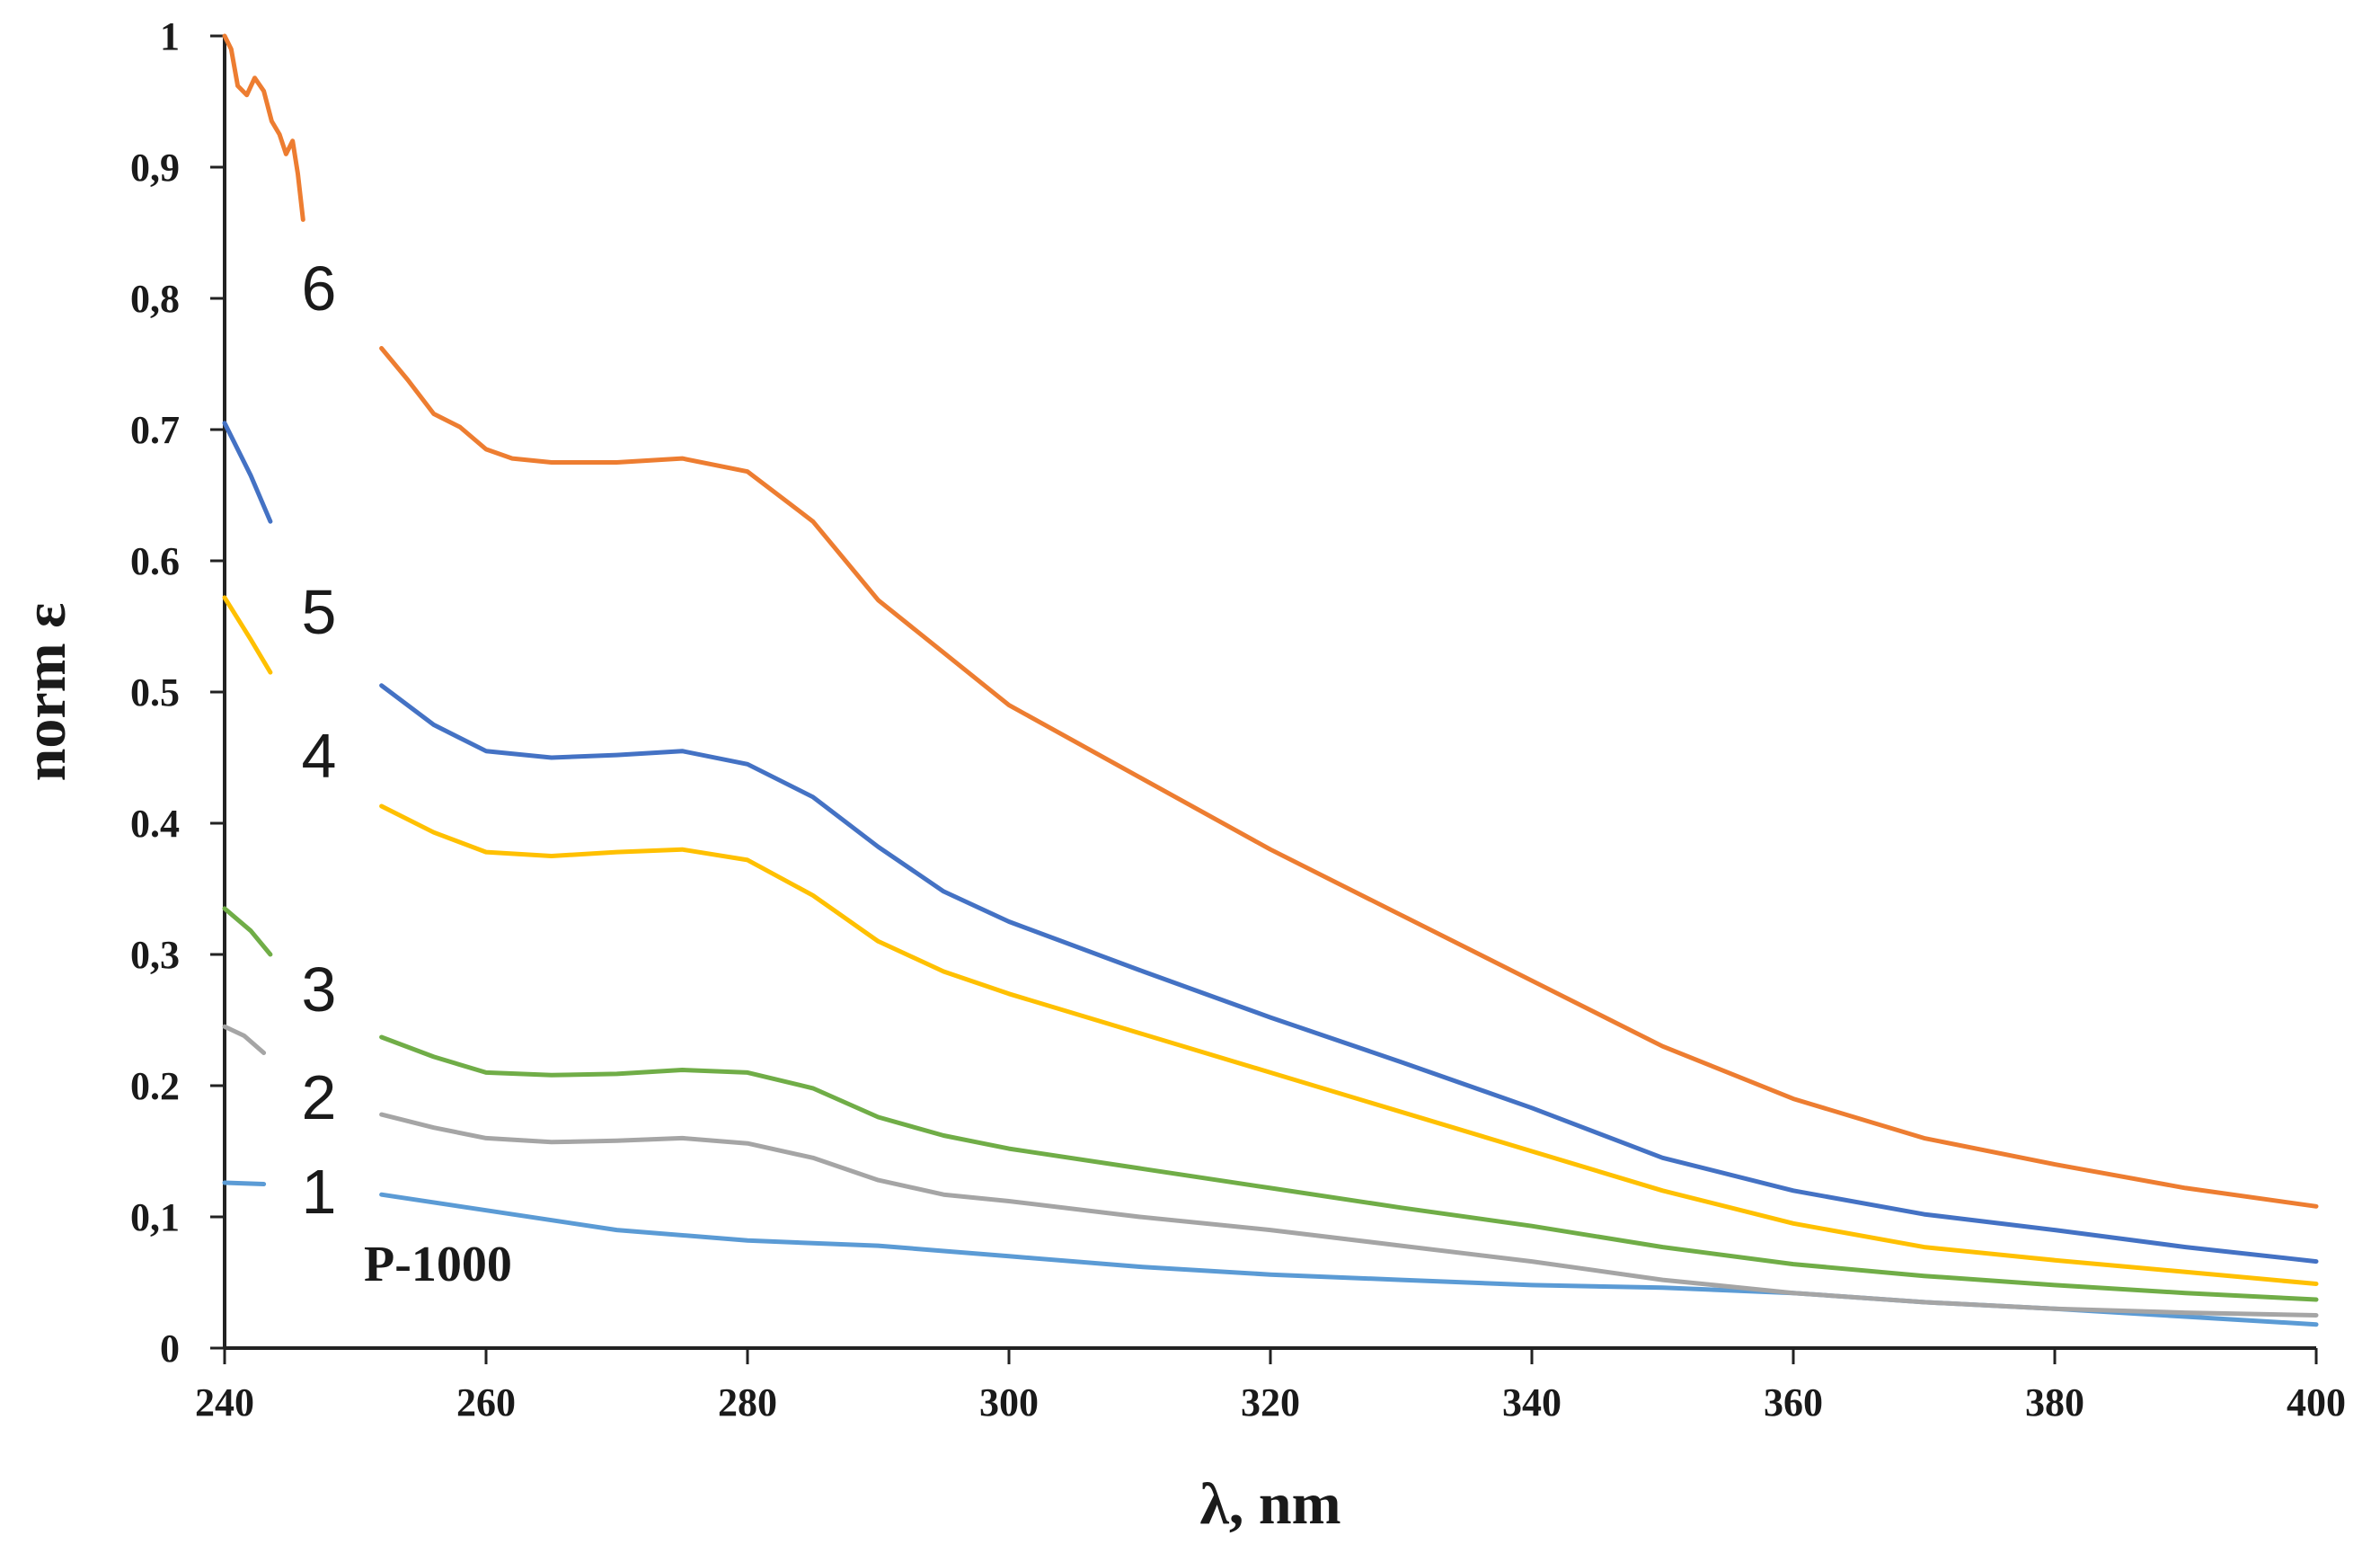 This screenshot has width=2380, height=1553. What do you see at coordinates (1532, 1402) in the screenshot?
I see `x-tick-label: 340` at bounding box center [1532, 1402].